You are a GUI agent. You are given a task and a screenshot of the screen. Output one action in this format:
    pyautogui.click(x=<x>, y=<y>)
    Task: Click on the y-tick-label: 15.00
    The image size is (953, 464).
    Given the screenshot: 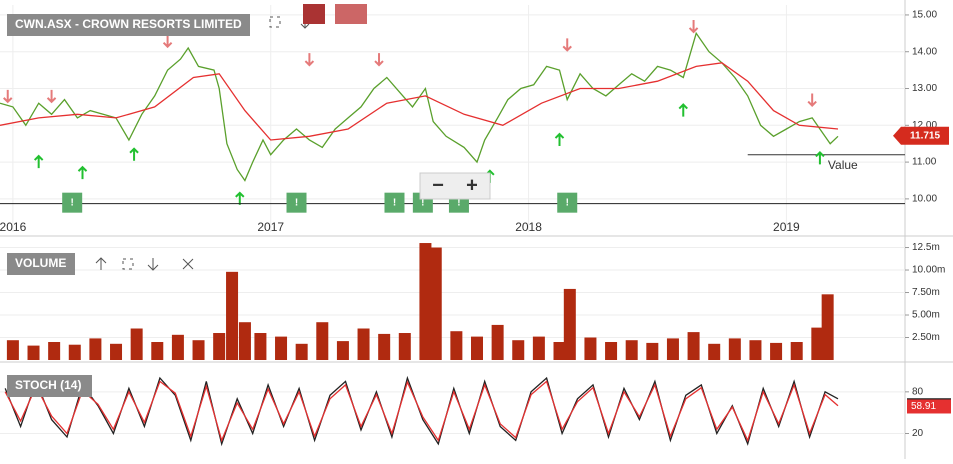 What is the action you would take?
    pyautogui.click(x=924, y=15)
    